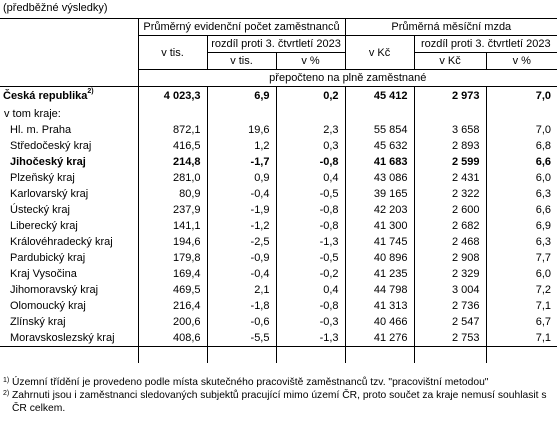  What do you see at coordinates (521, 96) in the screenshot?
I see `total-value: 7,0` at bounding box center [521, 96].